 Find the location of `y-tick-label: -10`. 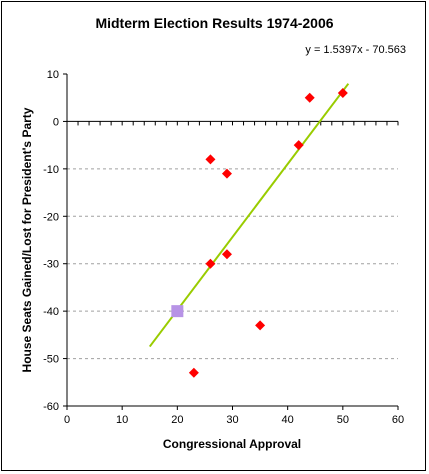

y-tick-label: -10 is located at coordinates (51, 170).